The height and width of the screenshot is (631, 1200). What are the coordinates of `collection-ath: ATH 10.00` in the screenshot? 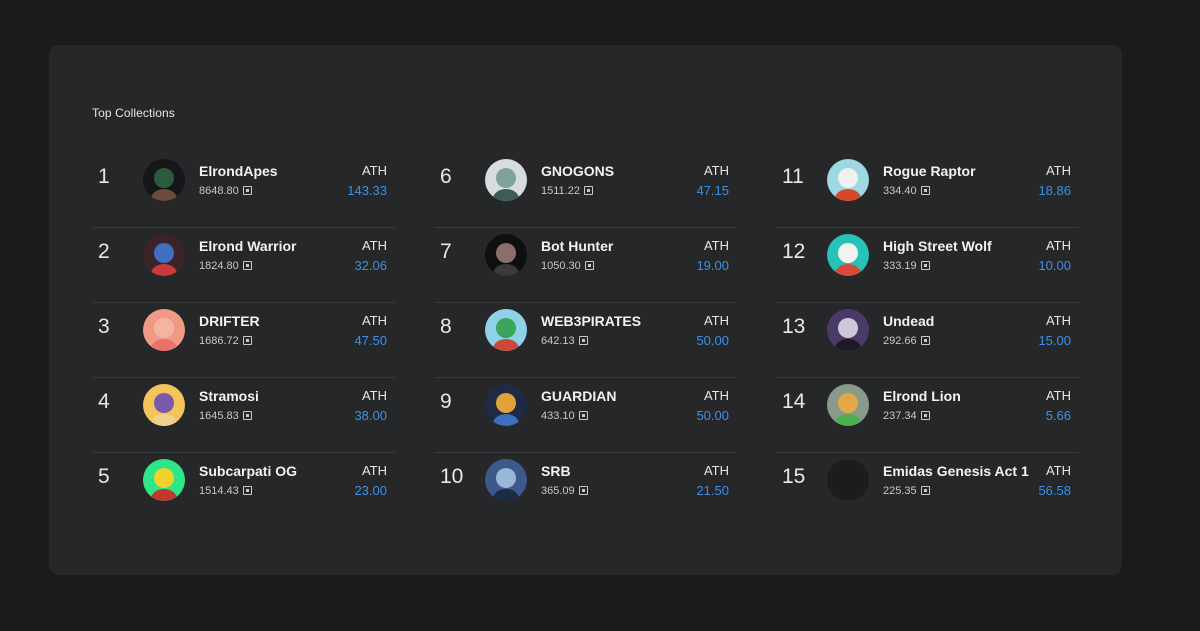 It's located at (1054, 255).